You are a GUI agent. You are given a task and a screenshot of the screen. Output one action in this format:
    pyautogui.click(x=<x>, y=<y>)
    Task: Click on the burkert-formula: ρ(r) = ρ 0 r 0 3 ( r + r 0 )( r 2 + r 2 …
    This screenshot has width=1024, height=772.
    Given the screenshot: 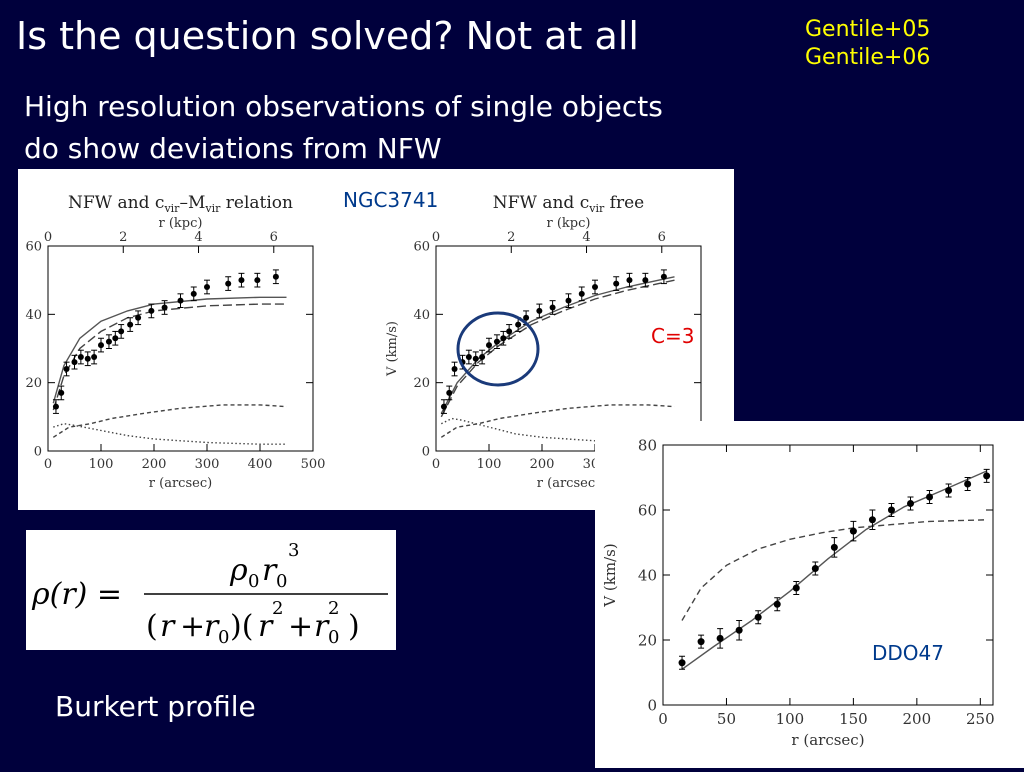 What is the action you would take?
    pyautogui.click(x=211, y=590)
    